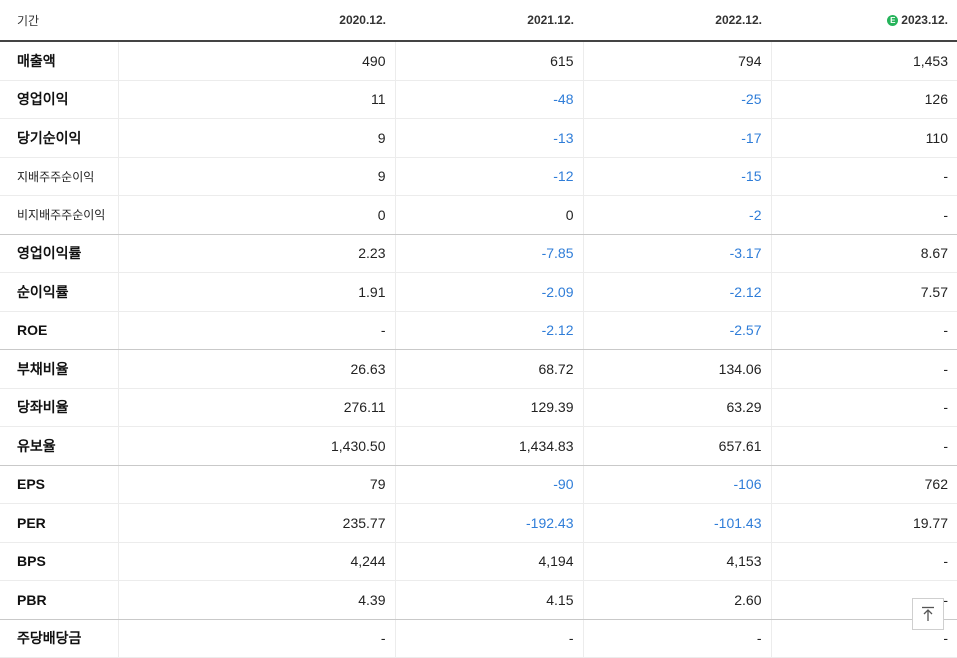 The image size is (957, 658). I want to click on row-label: 주당배당금, so click(59, 638).